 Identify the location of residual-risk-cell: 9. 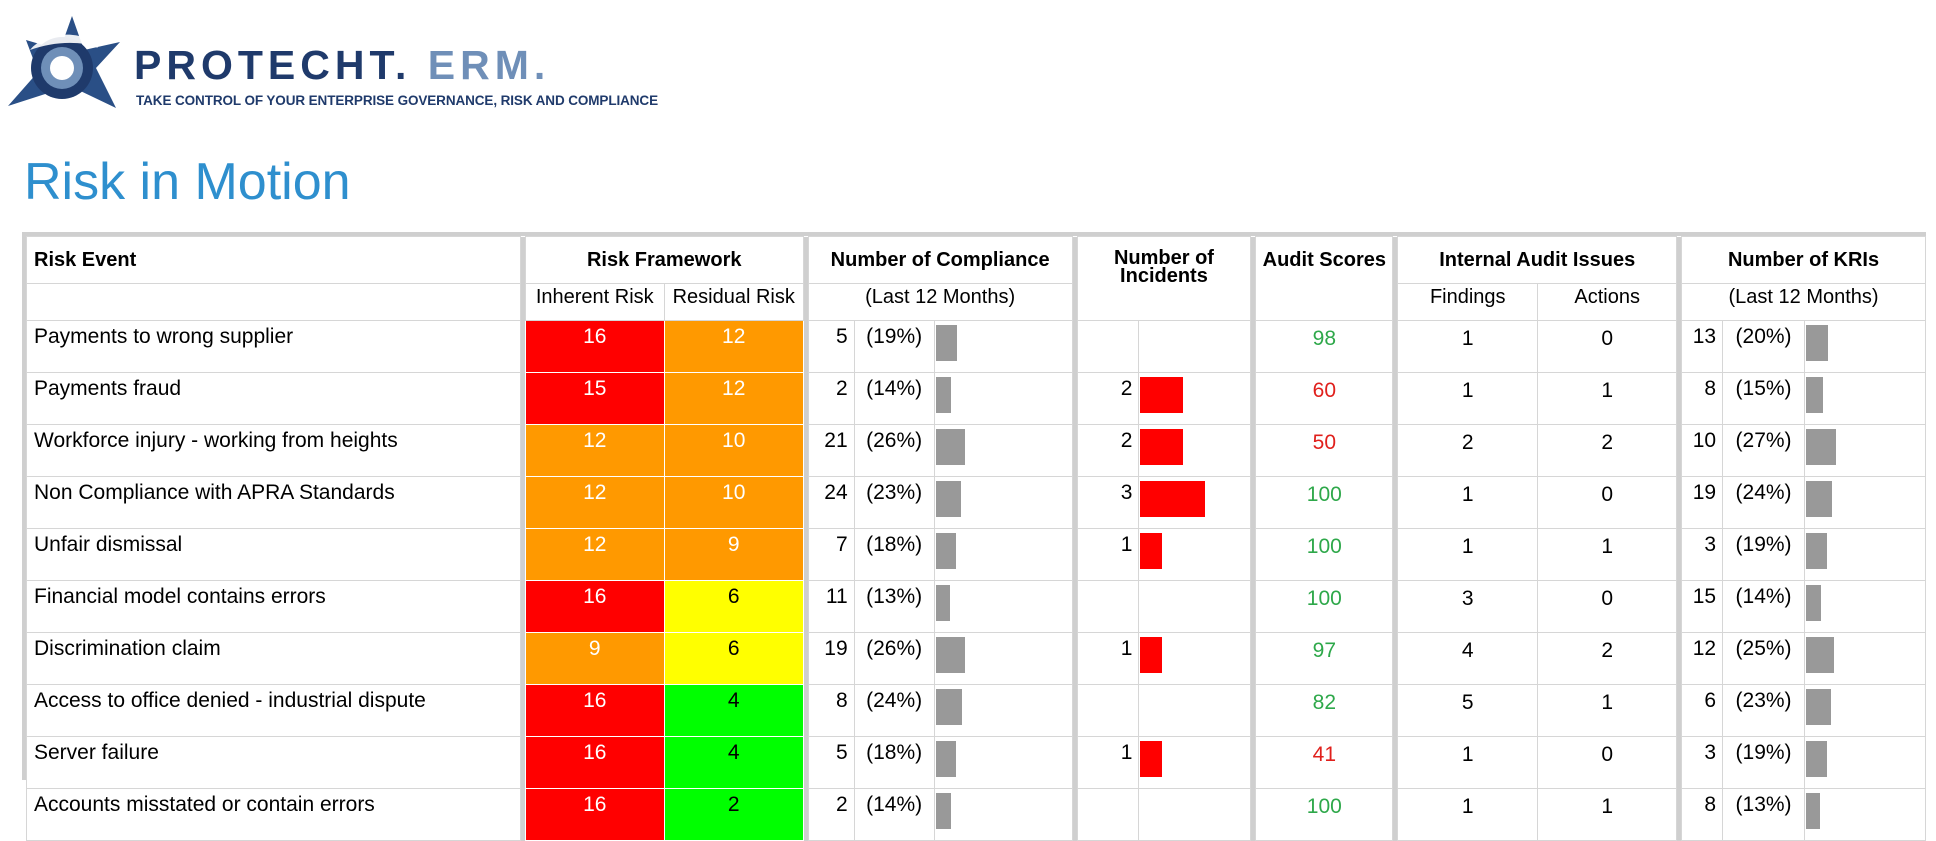
(733, 554).